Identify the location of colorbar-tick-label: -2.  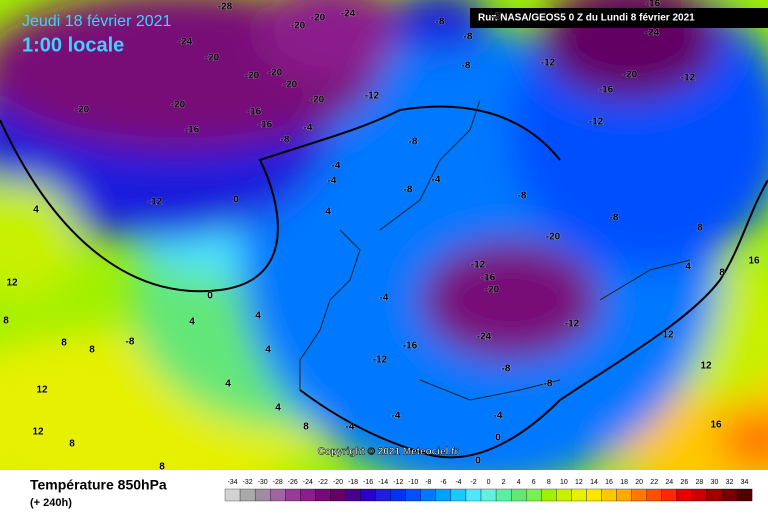
(473, 482).